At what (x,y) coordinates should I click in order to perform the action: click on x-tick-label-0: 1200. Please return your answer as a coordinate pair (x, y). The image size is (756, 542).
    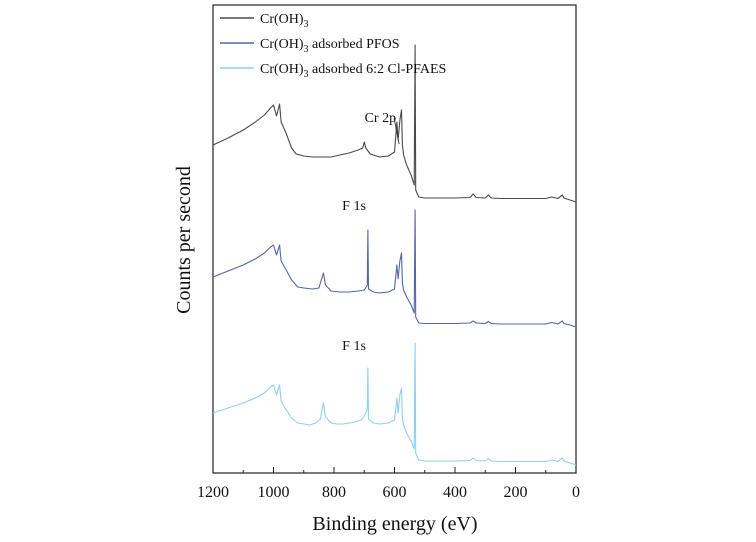
    Looking at the image, I should click on (213, 492).